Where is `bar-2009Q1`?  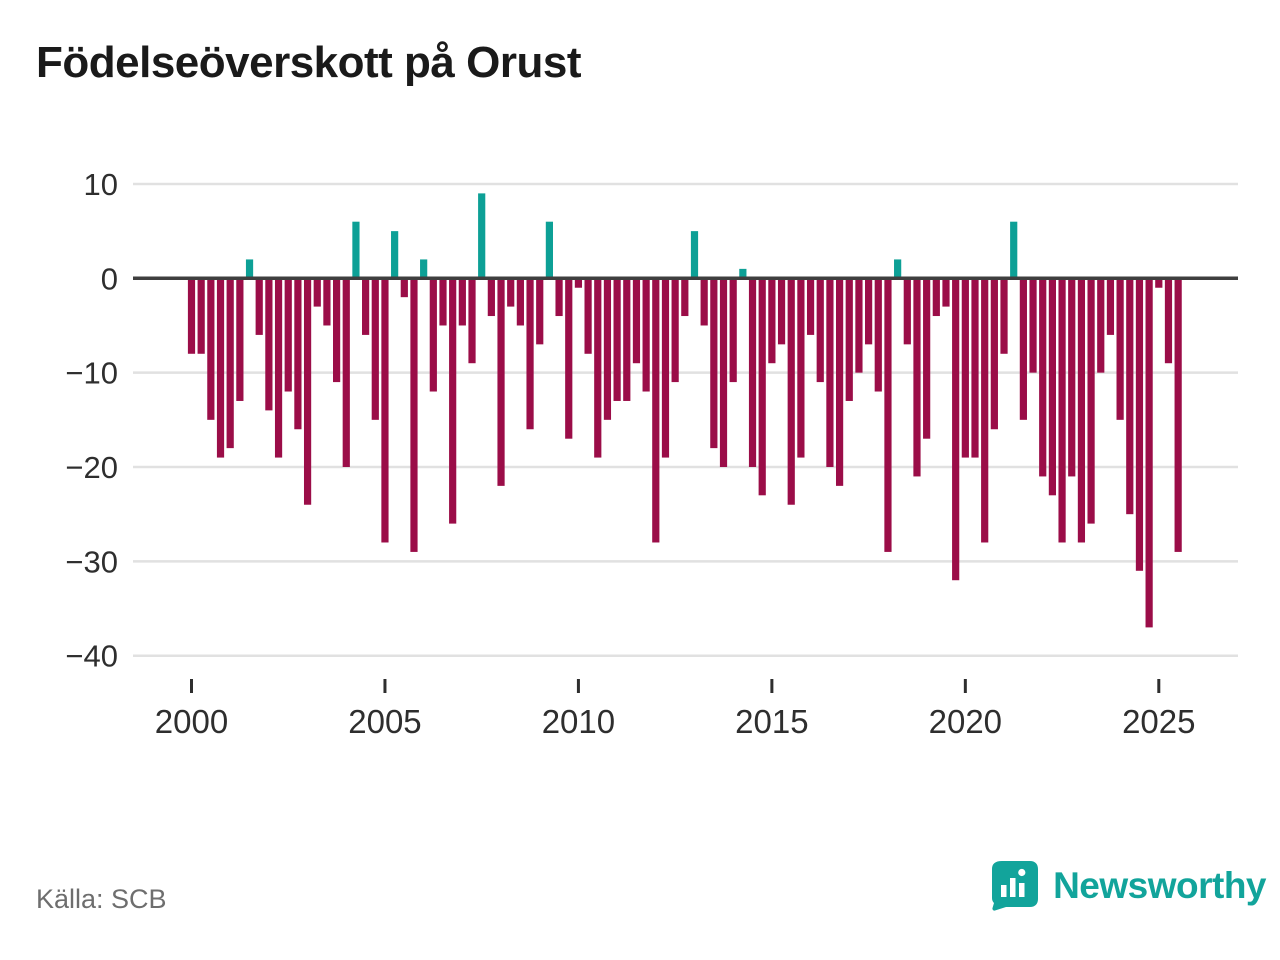 bar-2009Q1 is located at coordinates (540, 311).